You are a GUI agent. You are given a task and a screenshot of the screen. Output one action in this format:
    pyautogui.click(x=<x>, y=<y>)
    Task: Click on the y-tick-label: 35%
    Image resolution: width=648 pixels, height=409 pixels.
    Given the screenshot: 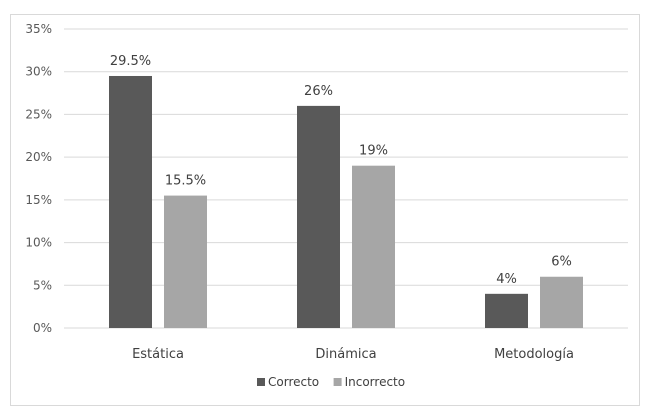 What is the action you would take?
    pyautogui.click(x=38, y=29)
    